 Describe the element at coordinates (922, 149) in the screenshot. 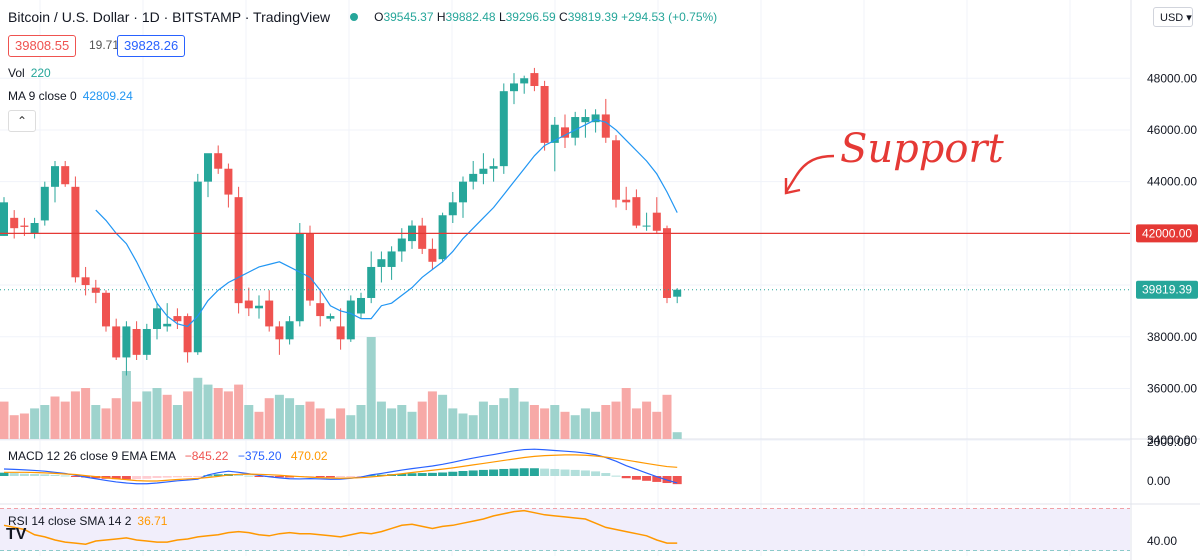

I see `support-annotation-text: Support` at that location.